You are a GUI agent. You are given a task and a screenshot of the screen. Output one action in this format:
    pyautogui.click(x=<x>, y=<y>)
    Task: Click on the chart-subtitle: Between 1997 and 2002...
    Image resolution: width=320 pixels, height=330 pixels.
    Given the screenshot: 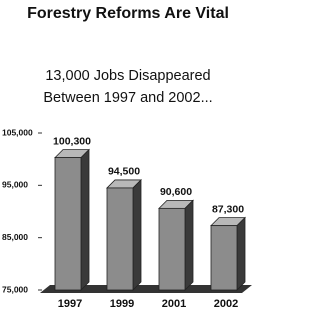 What is the action you would take?
    pyautogui.click(x=127, y=98)
    